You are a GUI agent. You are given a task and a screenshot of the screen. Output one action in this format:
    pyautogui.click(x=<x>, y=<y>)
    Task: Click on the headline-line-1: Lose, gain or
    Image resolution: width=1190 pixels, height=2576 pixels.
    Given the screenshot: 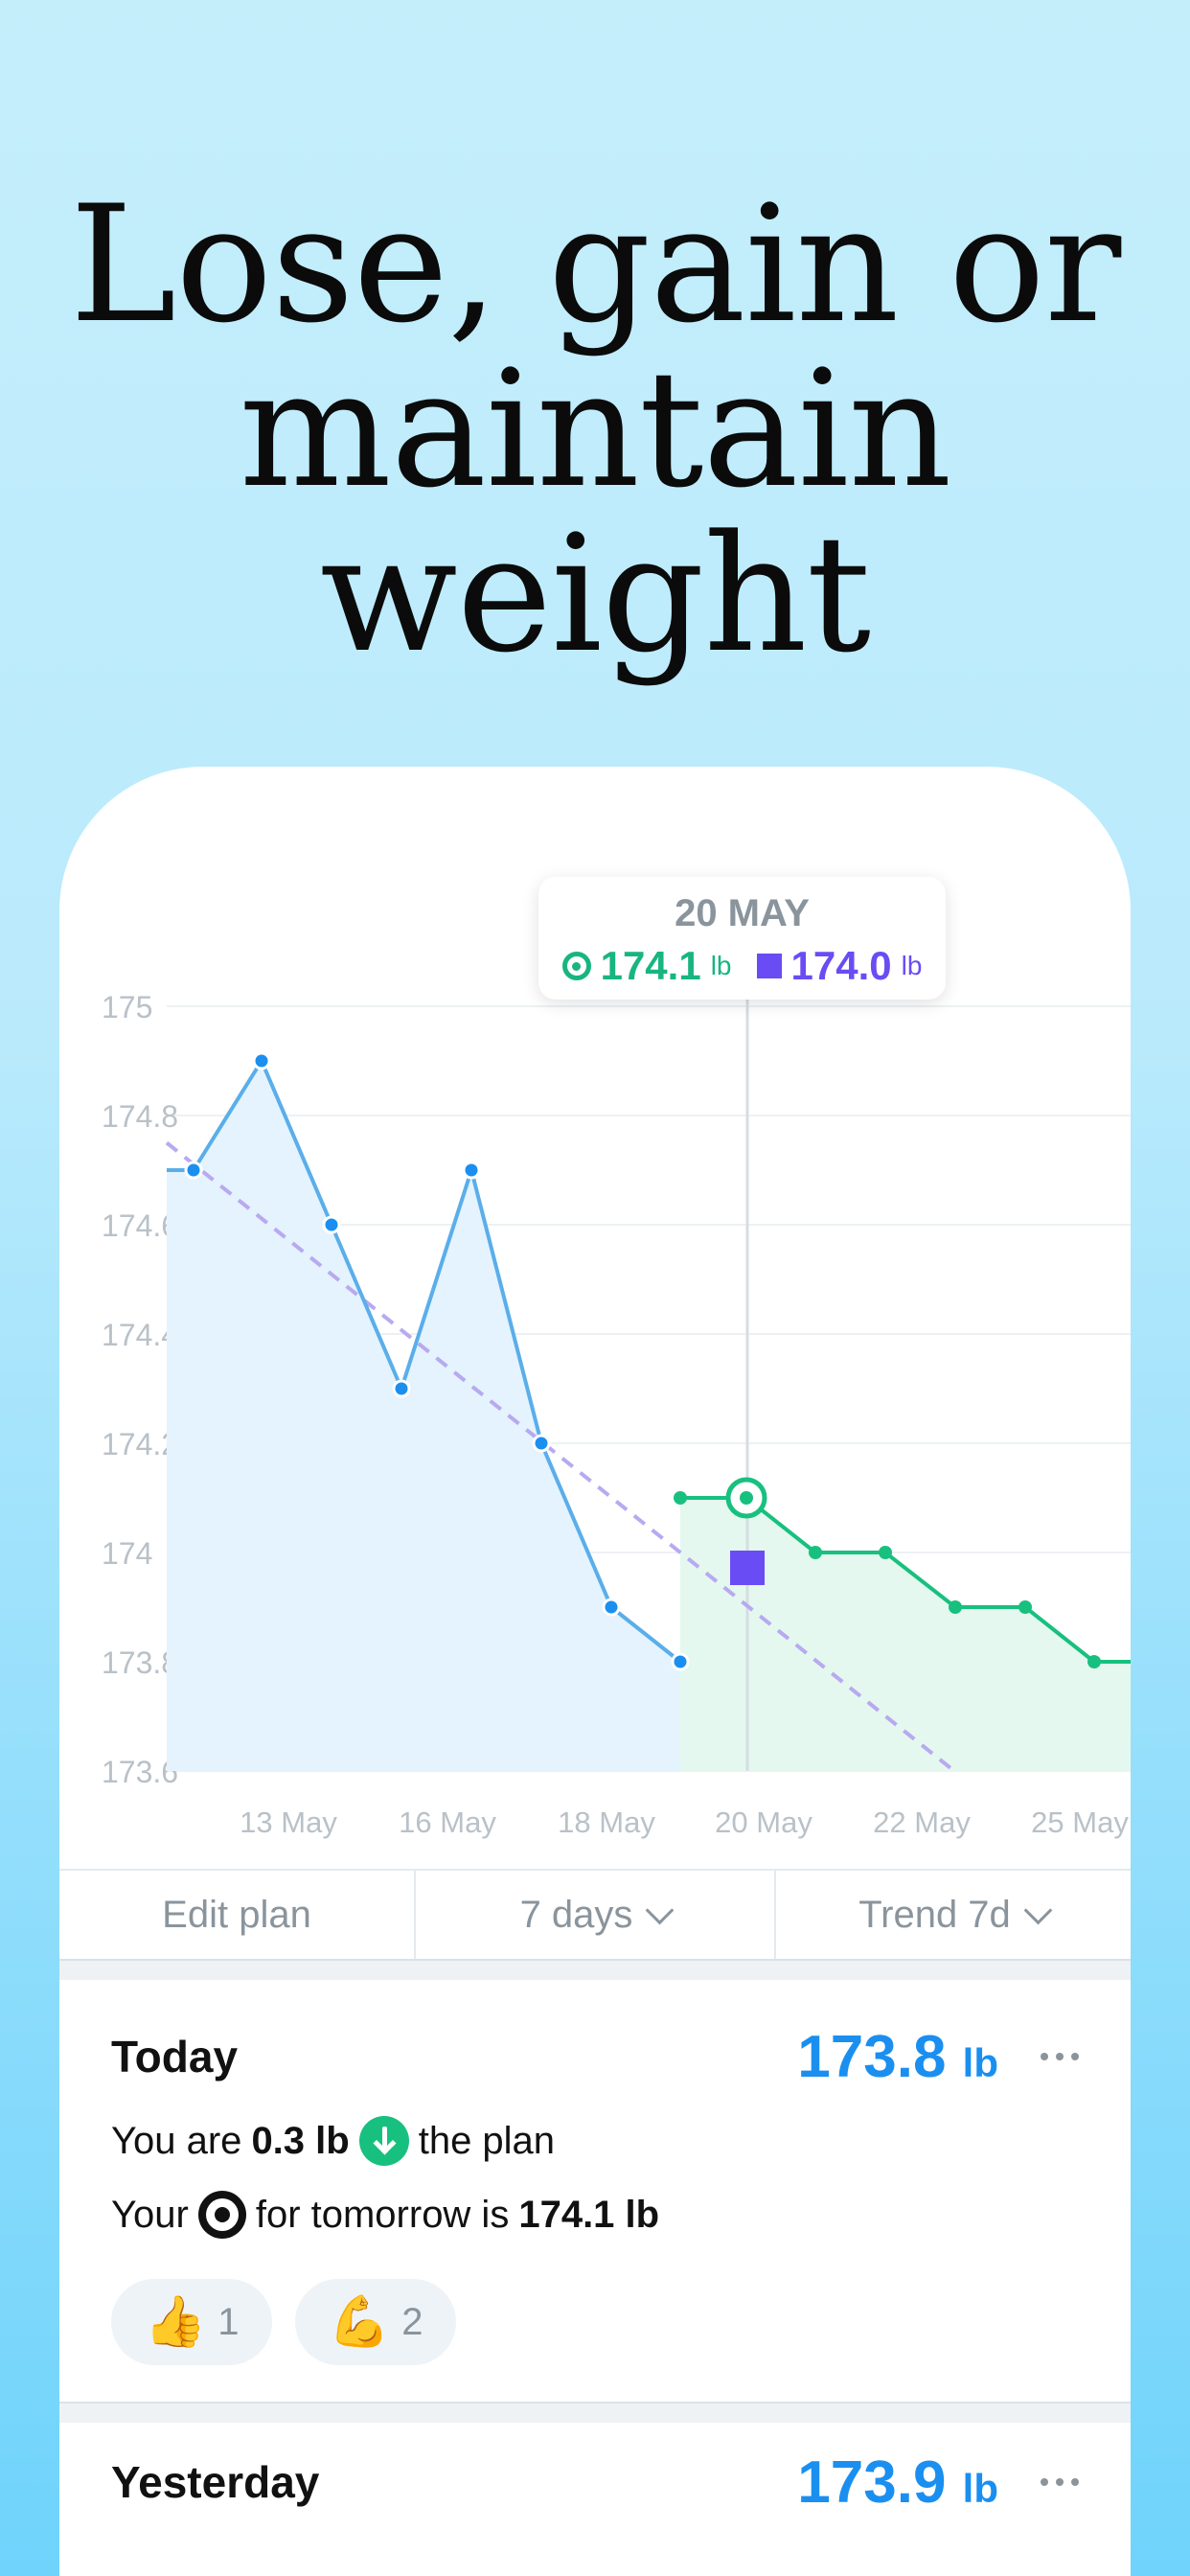 What is the action you would take?
    pyautogui.click(x=595, y=264)
    